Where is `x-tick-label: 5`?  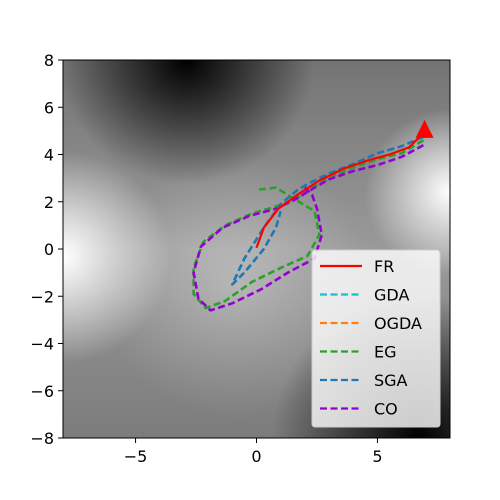
x-tick-label: 5 is located at coordinates (377, 456).